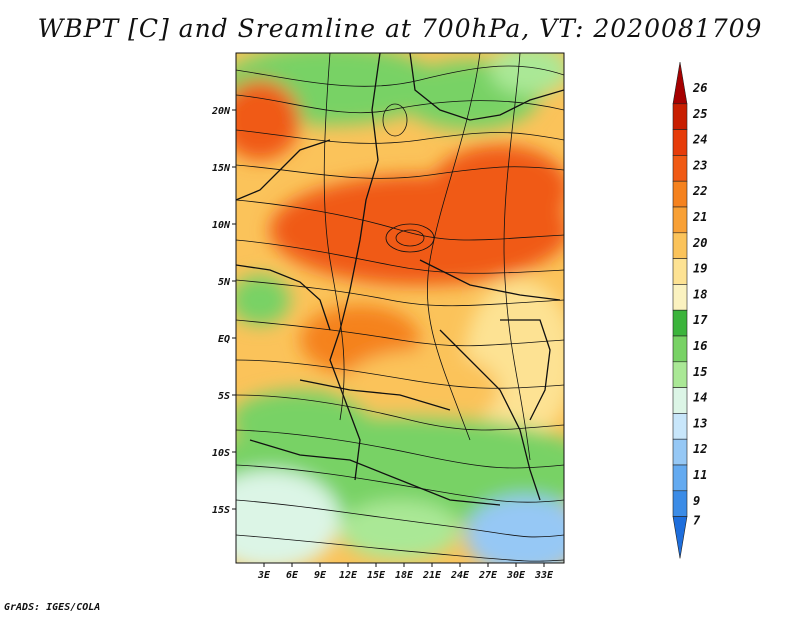 The image size is (800, 618). Describe the element at coordinates (376, 575) in the screenshot. I see `lon-label: 15E` at that location.